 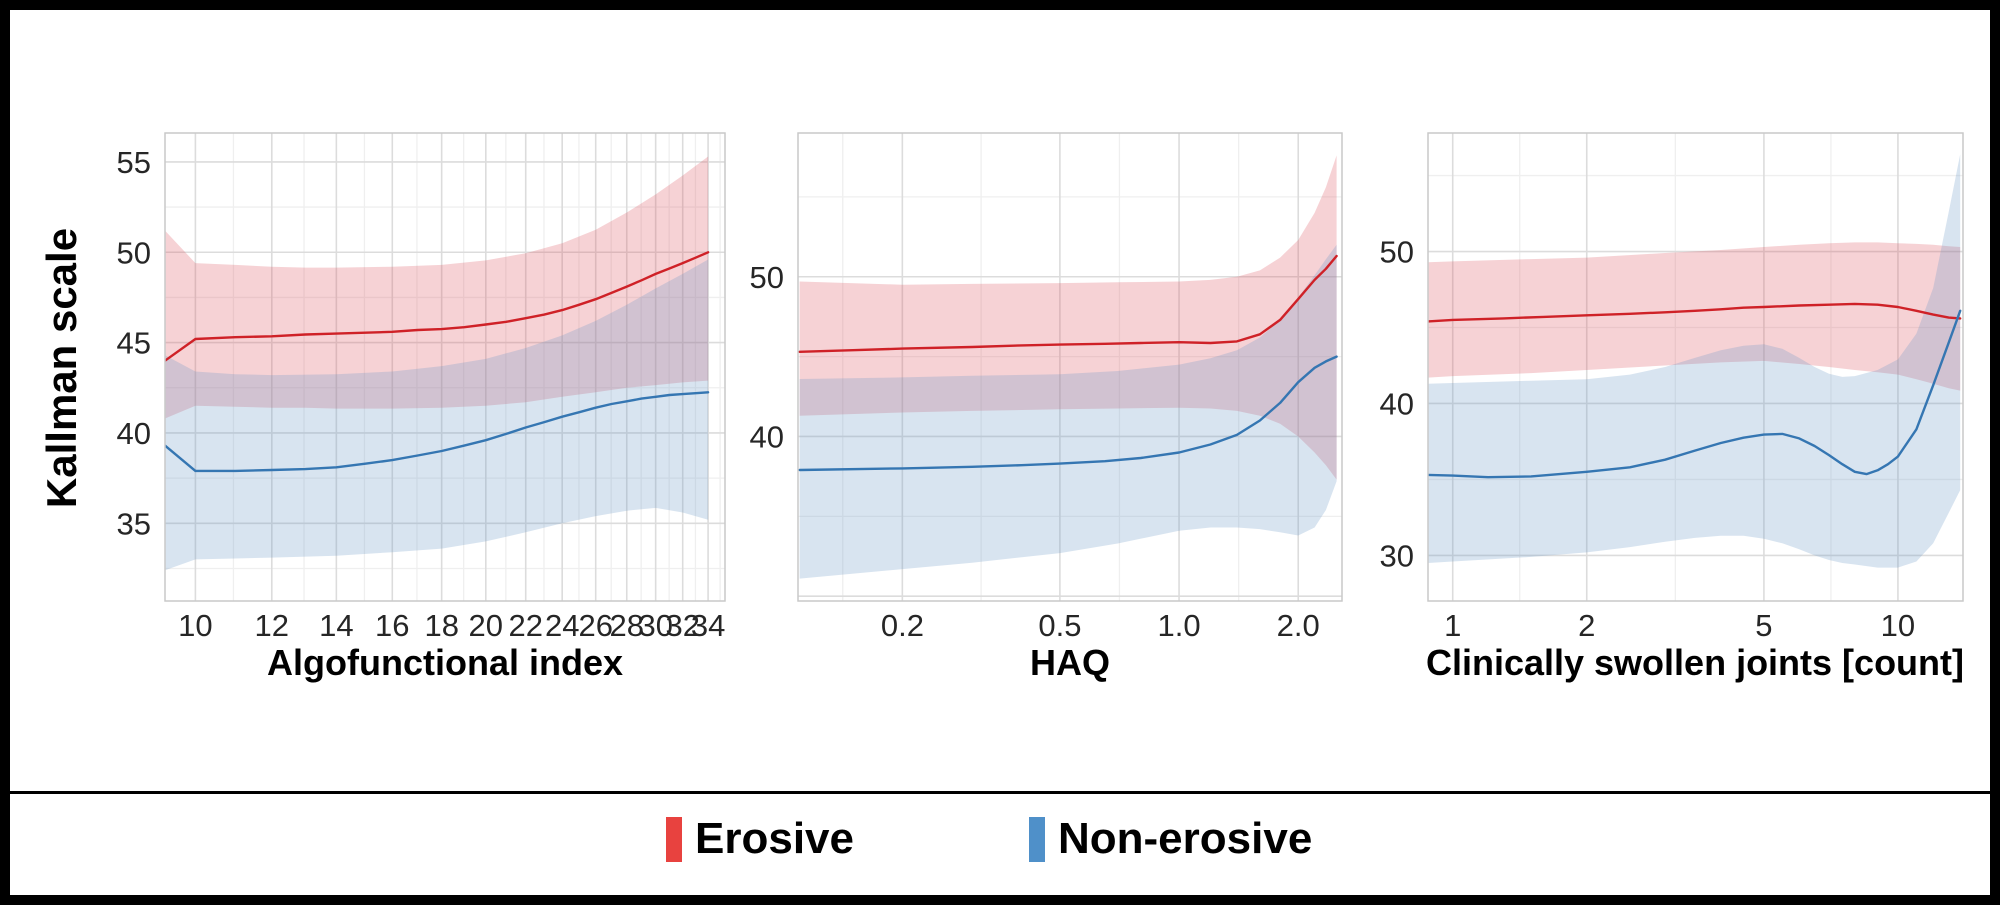 I want to click on legend-swatch-non-erosive-icon, so click(x=1037, y=839).